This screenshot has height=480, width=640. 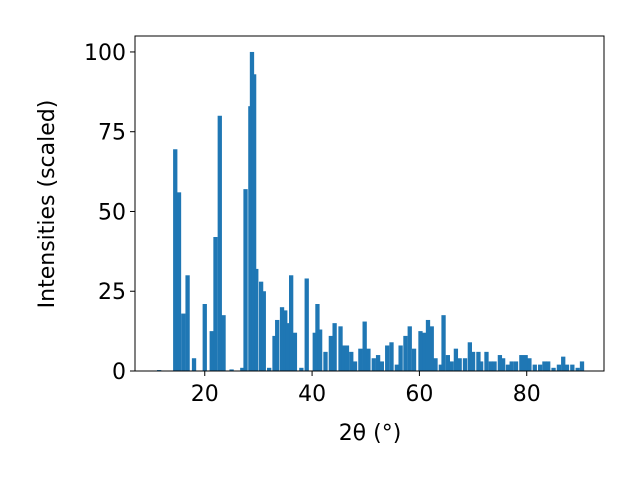 I want to click on x-tick-label: 60, so click(x=419, y=394).